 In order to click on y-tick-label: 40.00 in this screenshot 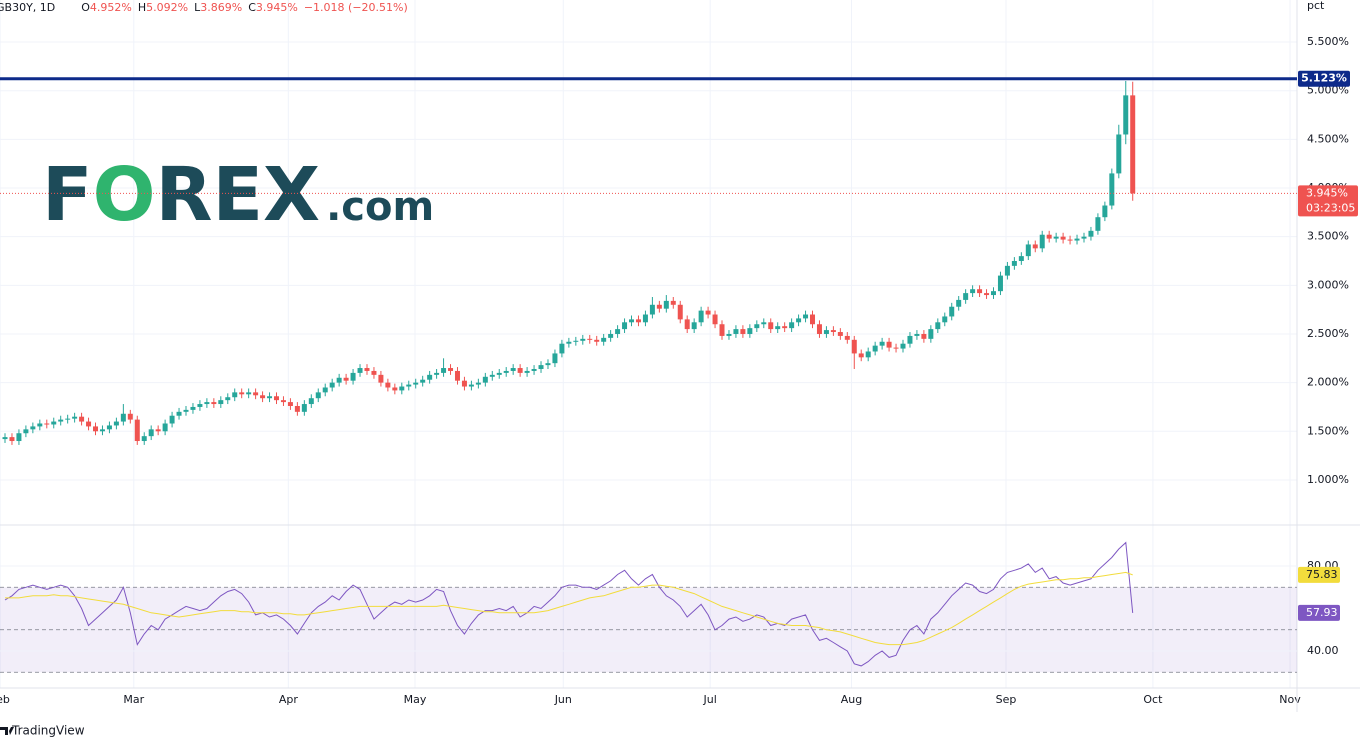, I will do `click(1323, 650)`.